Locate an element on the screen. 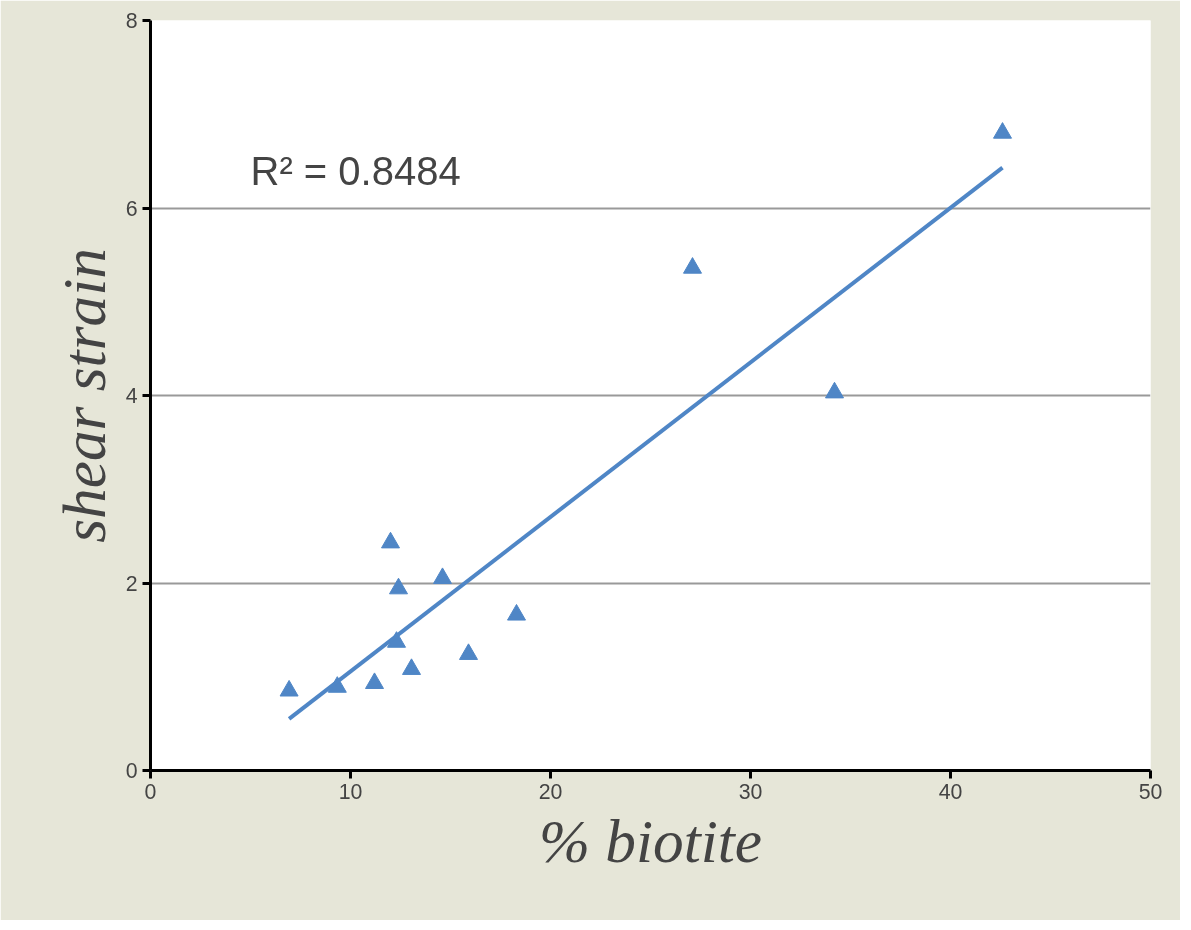 Image resolution: width=1191 pixels, height=930 pixels. x-tick-label: 40 is located at coordinates (950, 791).